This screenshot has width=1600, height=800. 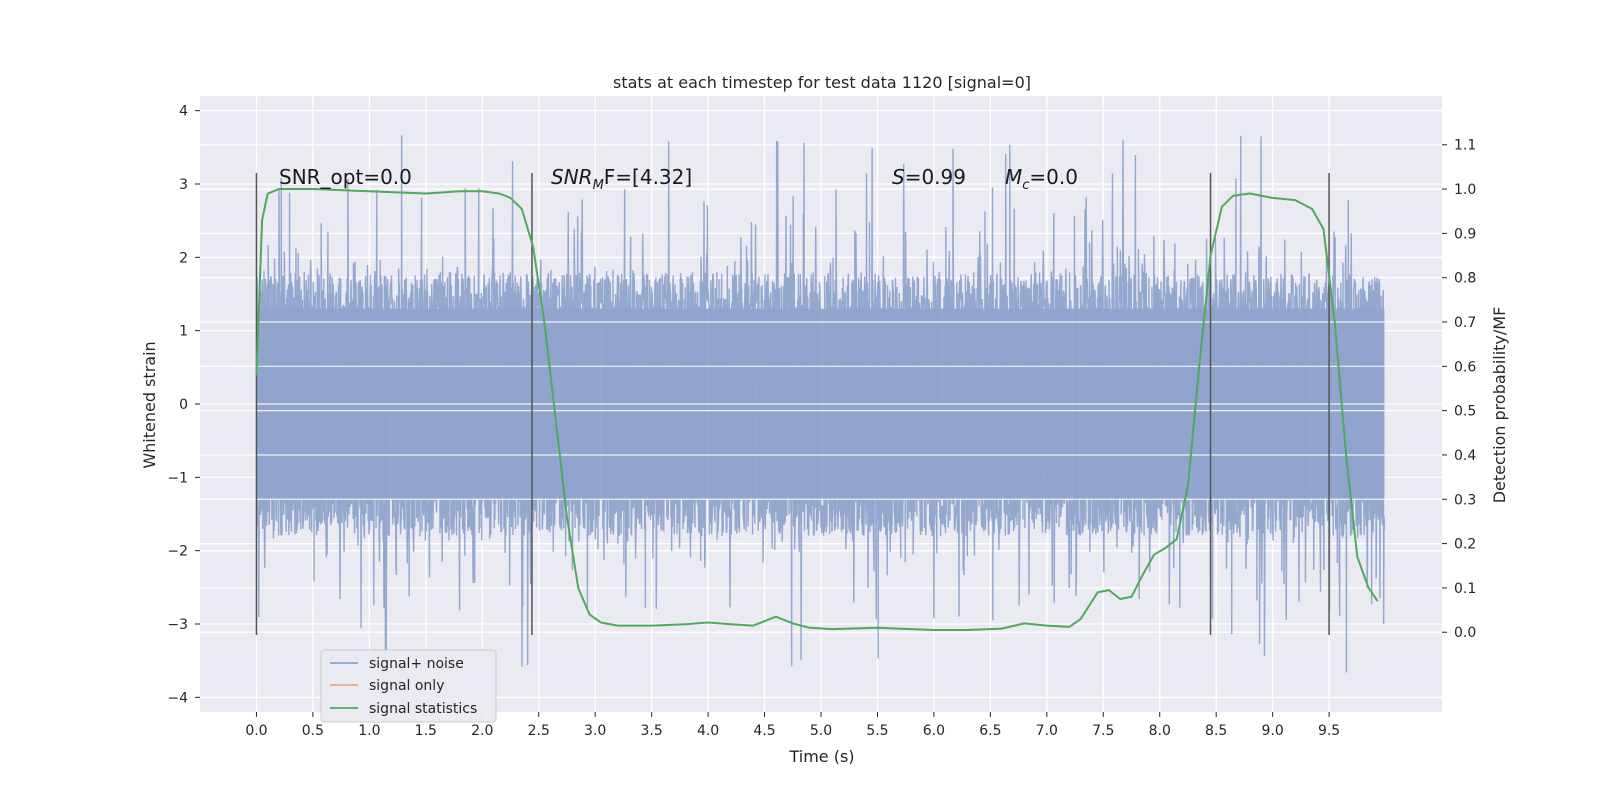 What do you see at coordinates (183, 112) in the screenshot?
I see `y-tick-label: 4` at bounding box center [183, 112].